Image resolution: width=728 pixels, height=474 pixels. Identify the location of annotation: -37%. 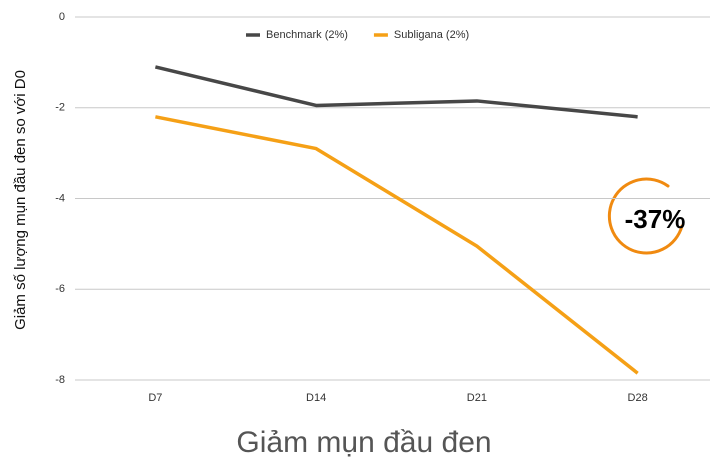
(655, 219).